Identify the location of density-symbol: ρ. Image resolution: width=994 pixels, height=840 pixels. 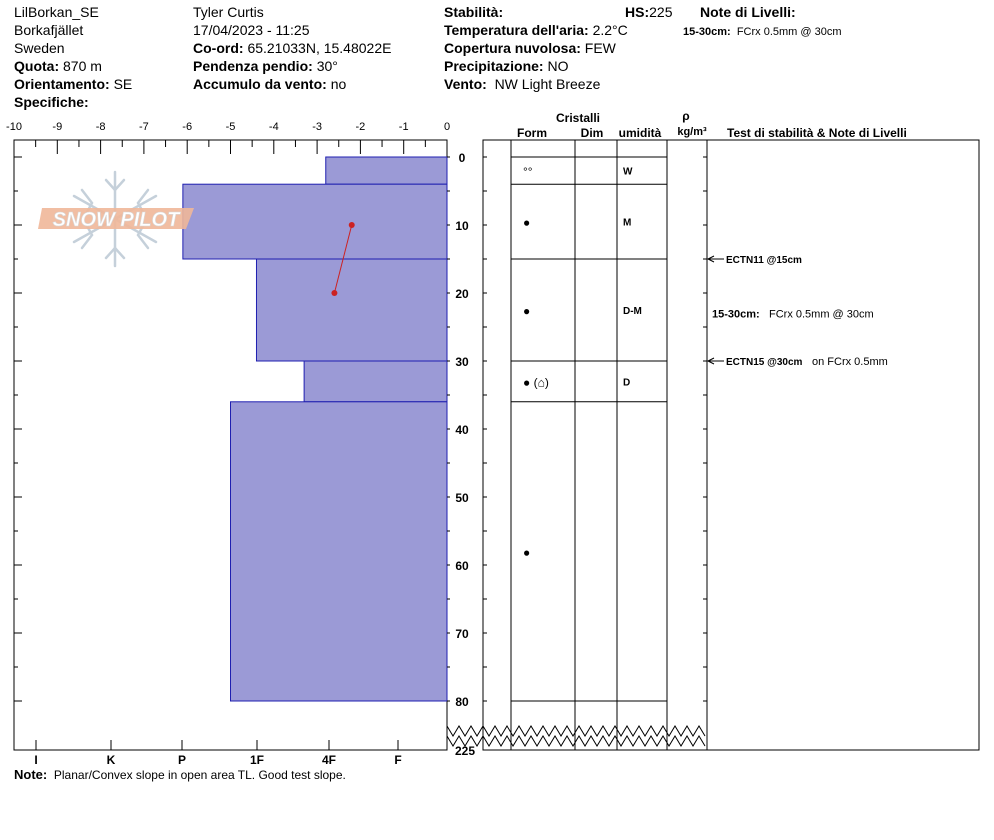
(685, 116).